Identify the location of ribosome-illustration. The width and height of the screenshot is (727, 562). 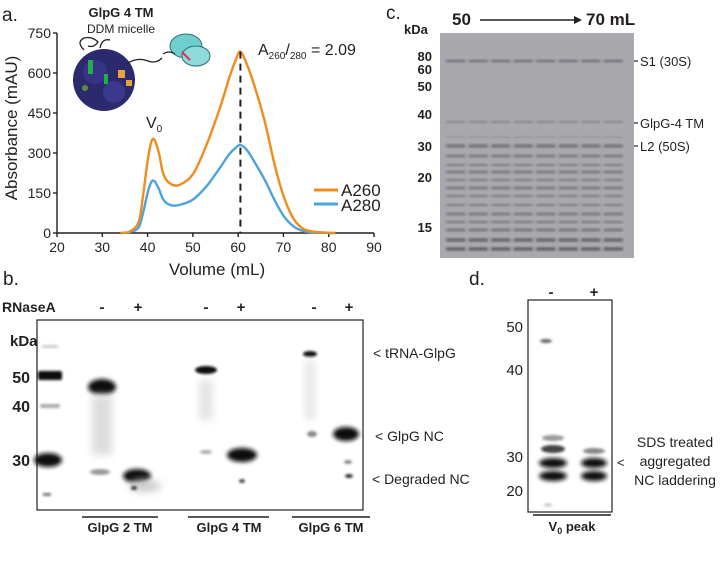
(118, 73).